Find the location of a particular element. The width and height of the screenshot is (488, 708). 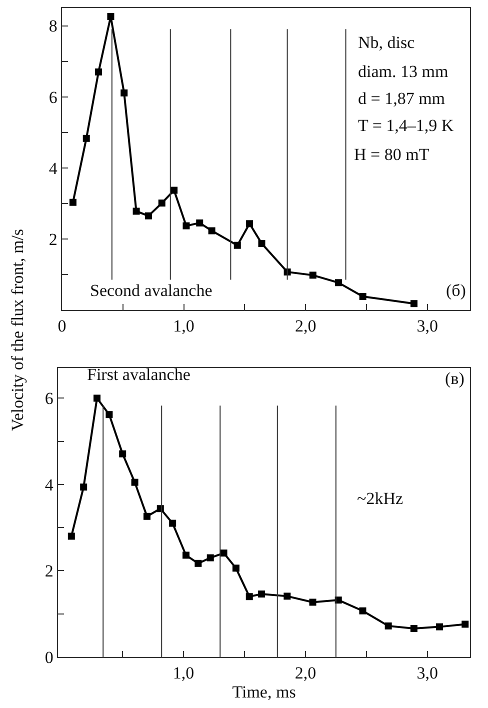

annotation: d = 1,87 mm is located at coordinates (402, 98).